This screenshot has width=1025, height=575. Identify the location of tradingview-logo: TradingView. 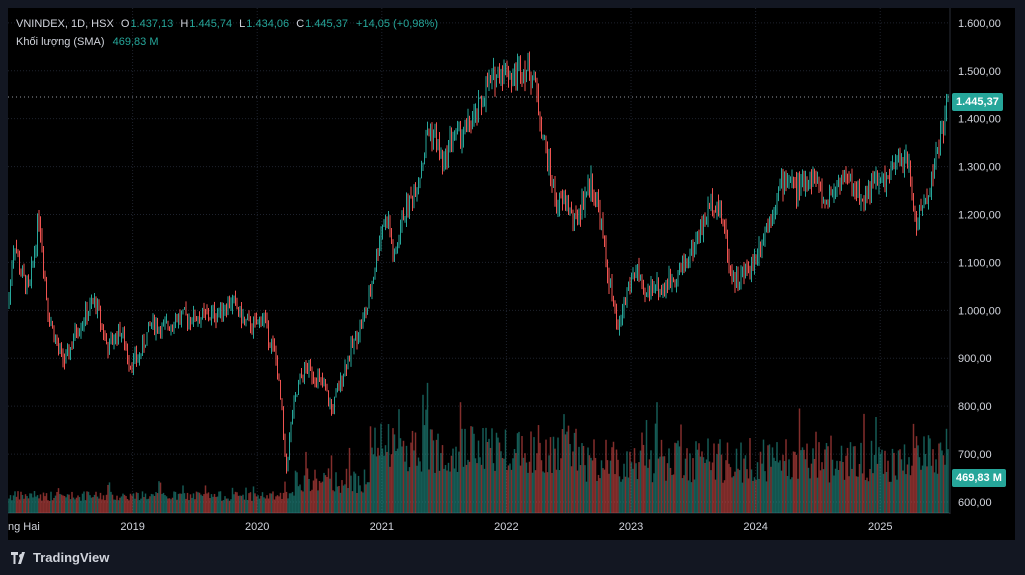
(60, 557).